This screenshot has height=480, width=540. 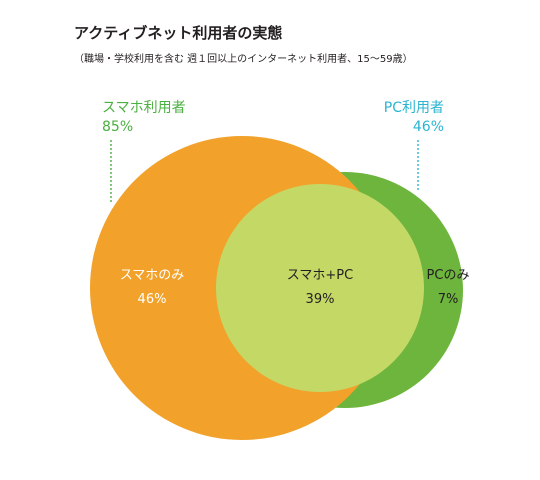 What do you see at coordinates (152, 288) in the screenshot?
I see `smartphone-only-label: スマホのみ 46%` at bounding box center [152, 288].